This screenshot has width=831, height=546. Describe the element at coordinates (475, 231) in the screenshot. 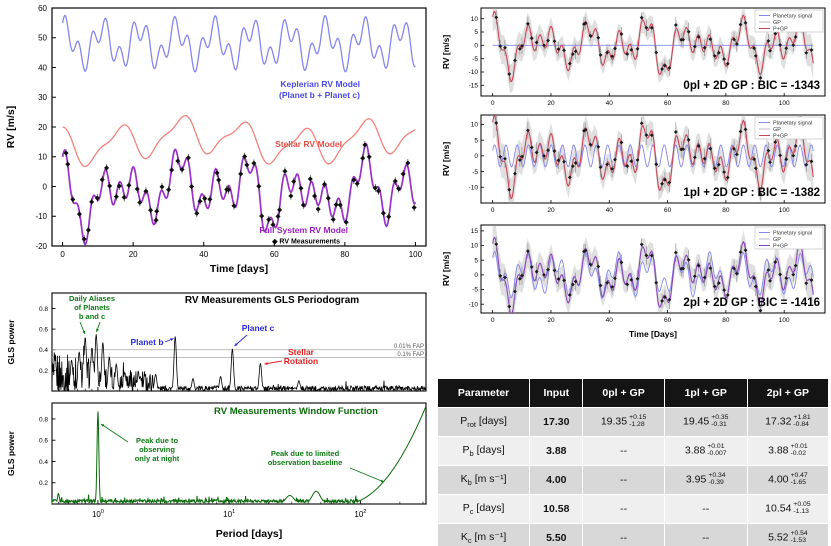

I see `y-tick-label: 15` at that location.